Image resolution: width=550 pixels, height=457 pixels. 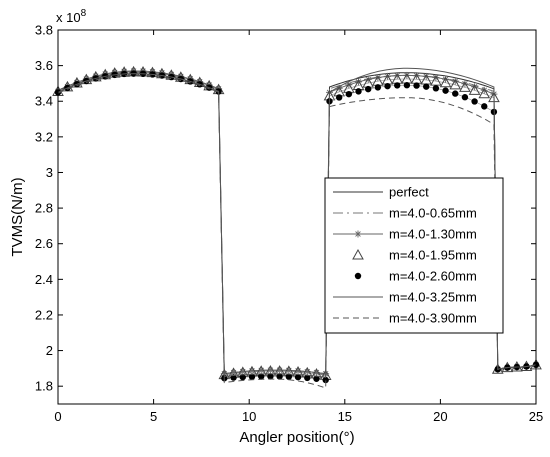 I want to click on legend-entry: m=4.0-2.60mm, so click(x=415, y=276).